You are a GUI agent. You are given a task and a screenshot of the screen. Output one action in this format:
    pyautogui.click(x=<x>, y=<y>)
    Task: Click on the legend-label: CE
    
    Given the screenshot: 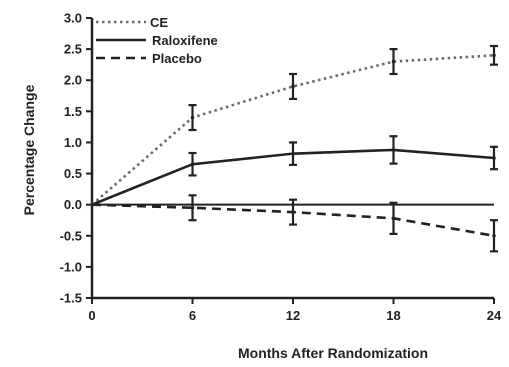 What is the action you would take?
    pyautogui.click(x=159, y=22)
    